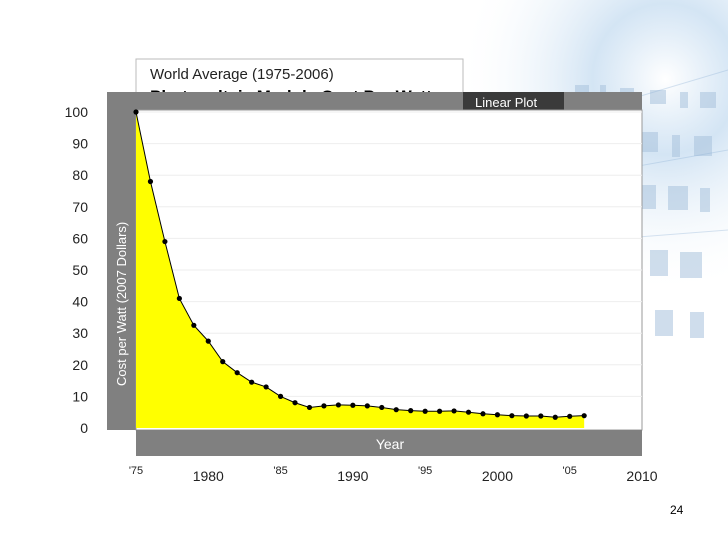 This screenshot has width=728, height=546. I want to click on chart-supertitle: World Average (1975-2006), so click(242, 74).